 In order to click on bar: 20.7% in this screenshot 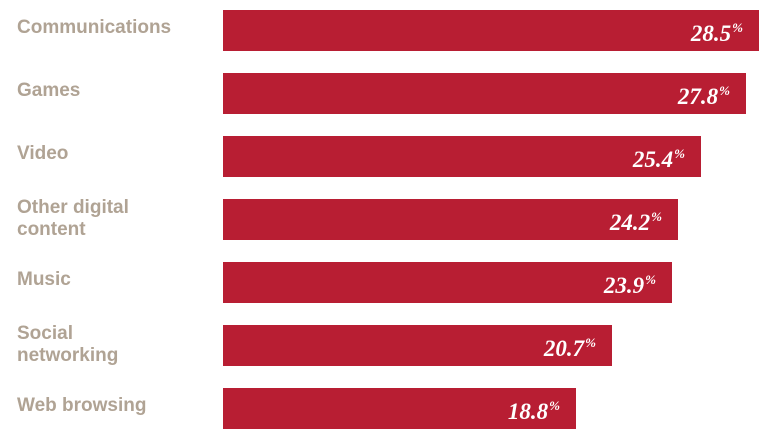, I will do `click(417, 345)`.